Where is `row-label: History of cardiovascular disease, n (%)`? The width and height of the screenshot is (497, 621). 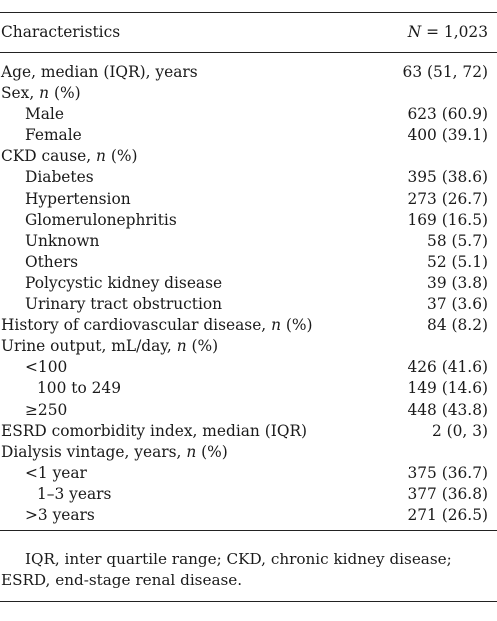
row-label: History of cardiovascular disease, n (%) is located at coordinates (157, 325).